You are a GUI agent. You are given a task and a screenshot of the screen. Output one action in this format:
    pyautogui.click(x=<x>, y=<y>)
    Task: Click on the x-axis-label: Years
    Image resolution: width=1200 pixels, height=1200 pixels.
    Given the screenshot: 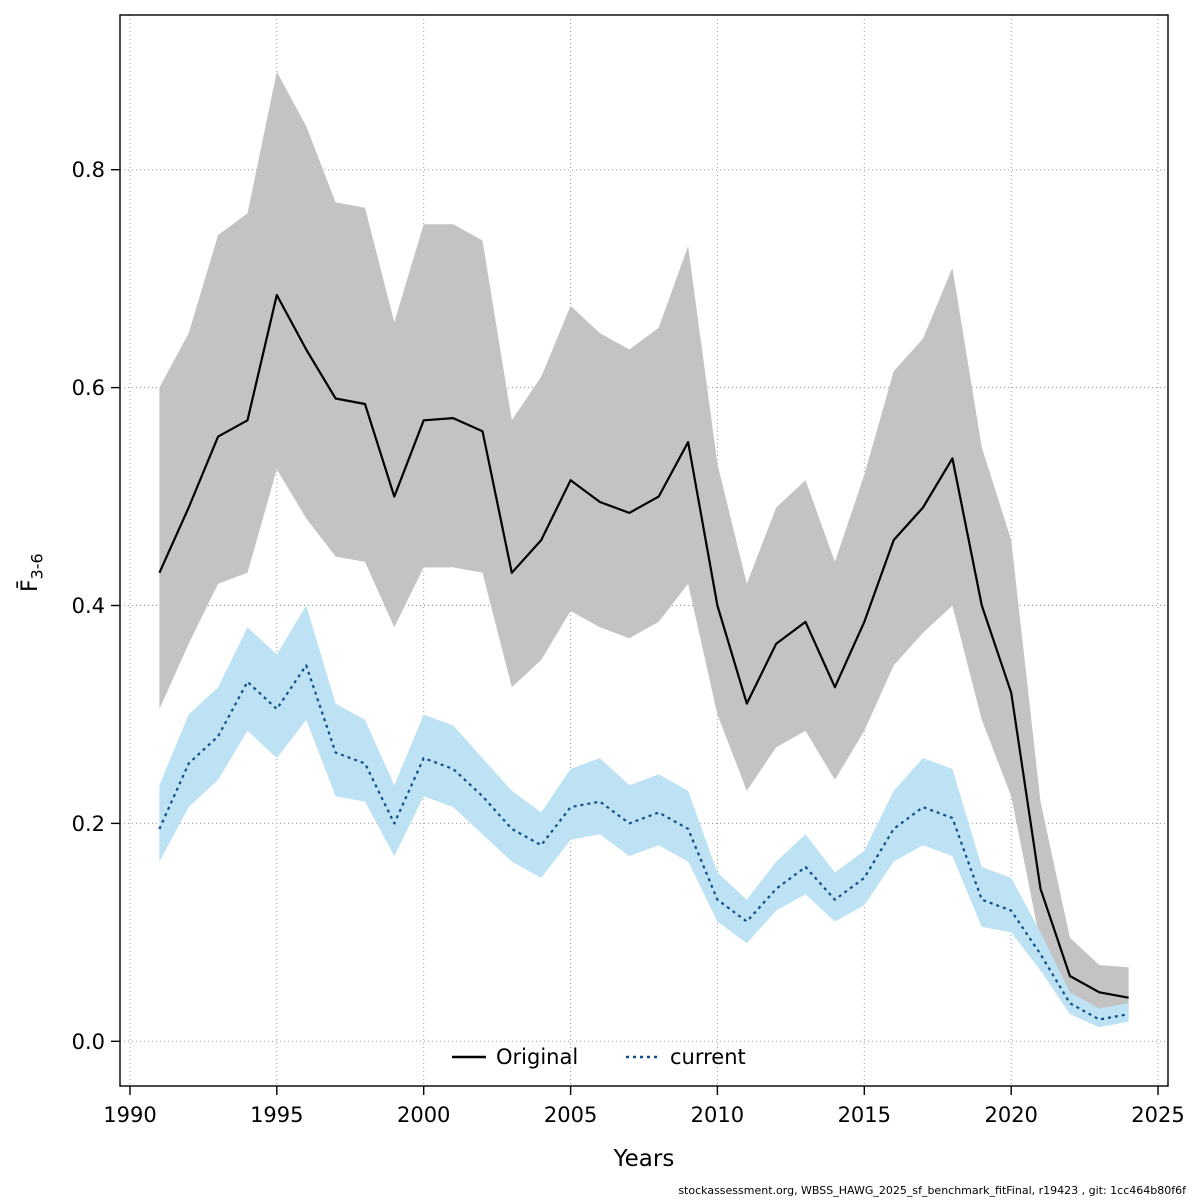 What is the action you would take?
    pyautogui.click(x=644, y=1159)
    